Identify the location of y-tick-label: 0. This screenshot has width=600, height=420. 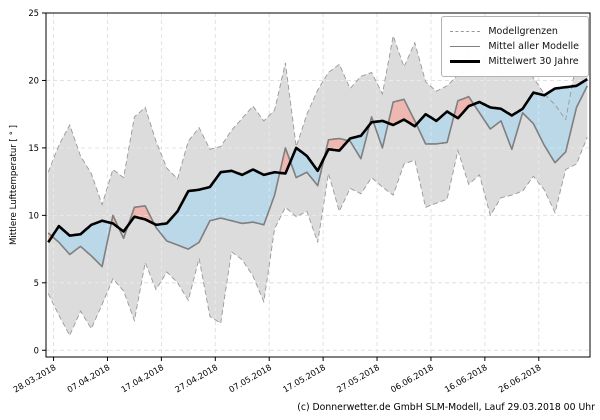
(36, 350).